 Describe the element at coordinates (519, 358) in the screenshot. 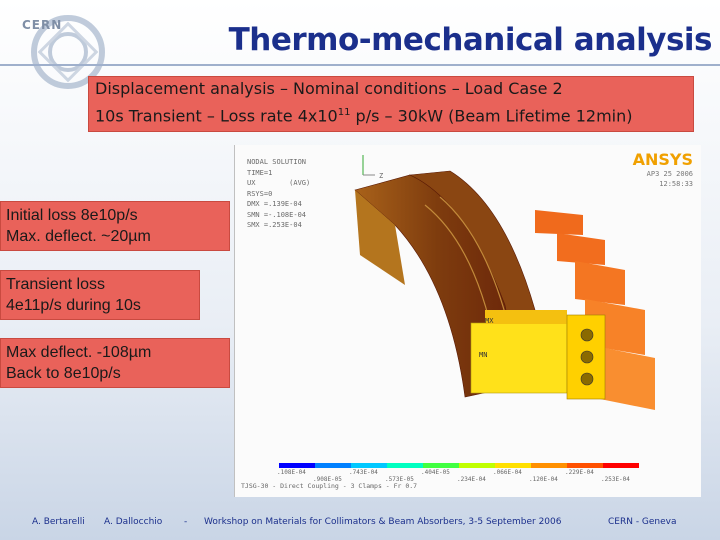

I see `support-block` at that location.